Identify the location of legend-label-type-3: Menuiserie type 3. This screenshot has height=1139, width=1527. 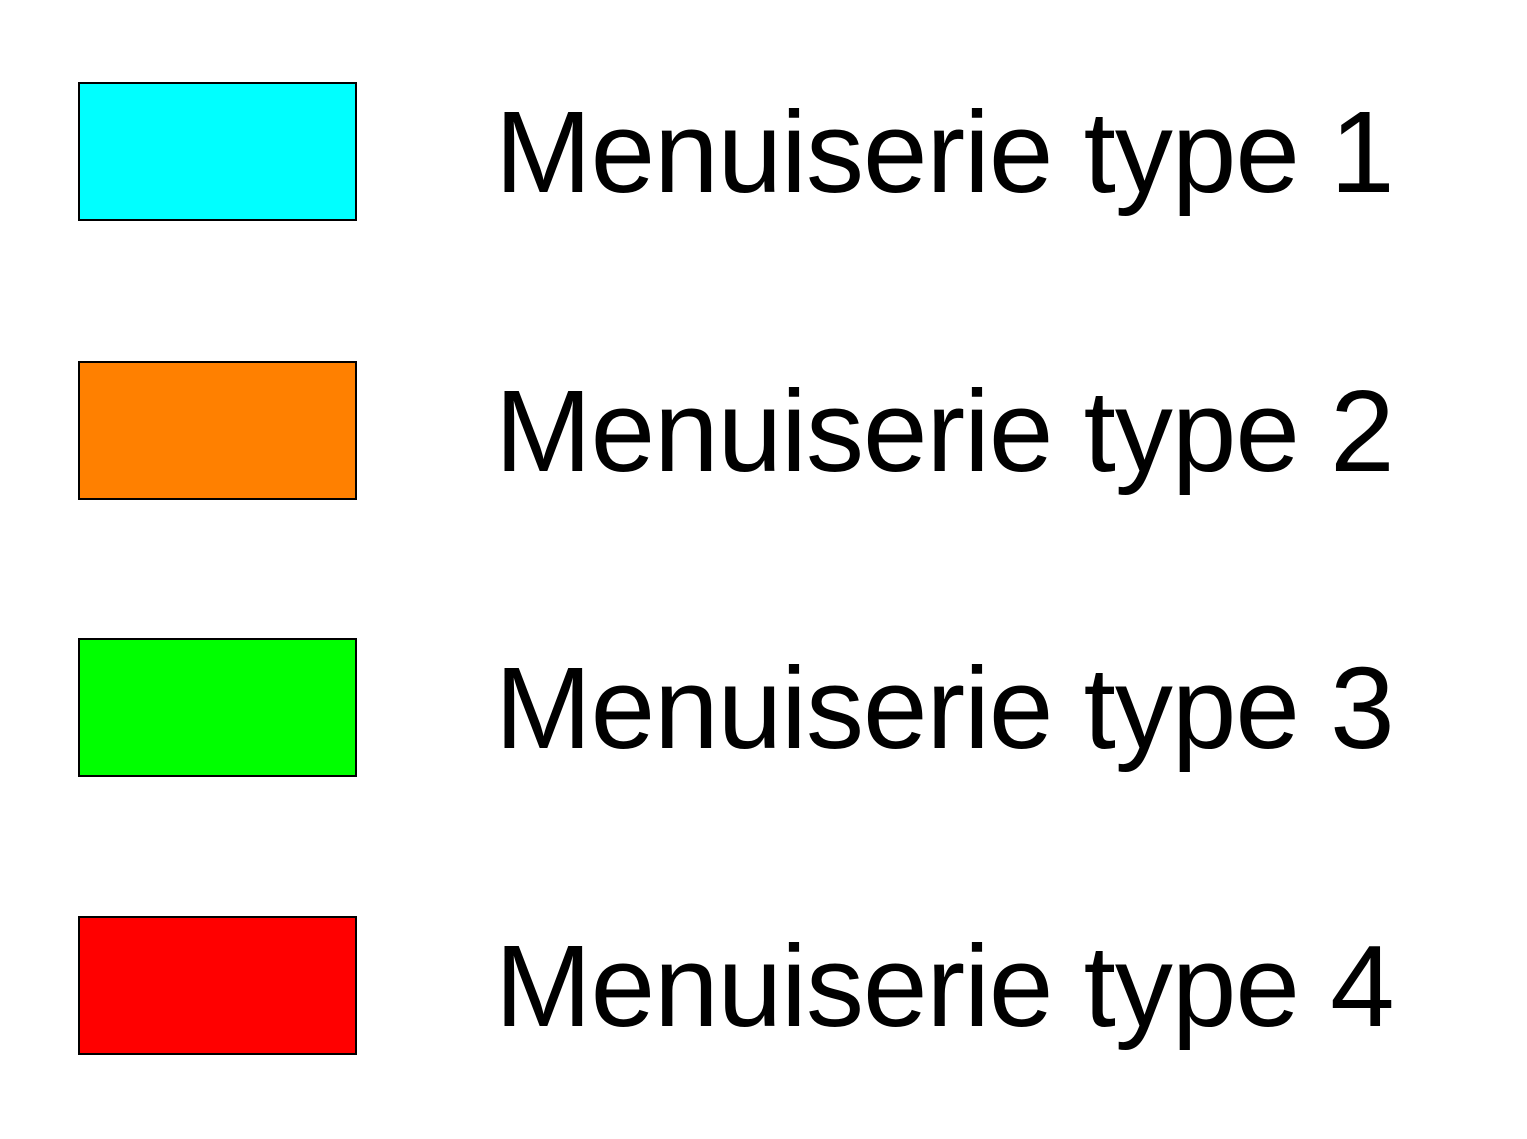
(945, 707).